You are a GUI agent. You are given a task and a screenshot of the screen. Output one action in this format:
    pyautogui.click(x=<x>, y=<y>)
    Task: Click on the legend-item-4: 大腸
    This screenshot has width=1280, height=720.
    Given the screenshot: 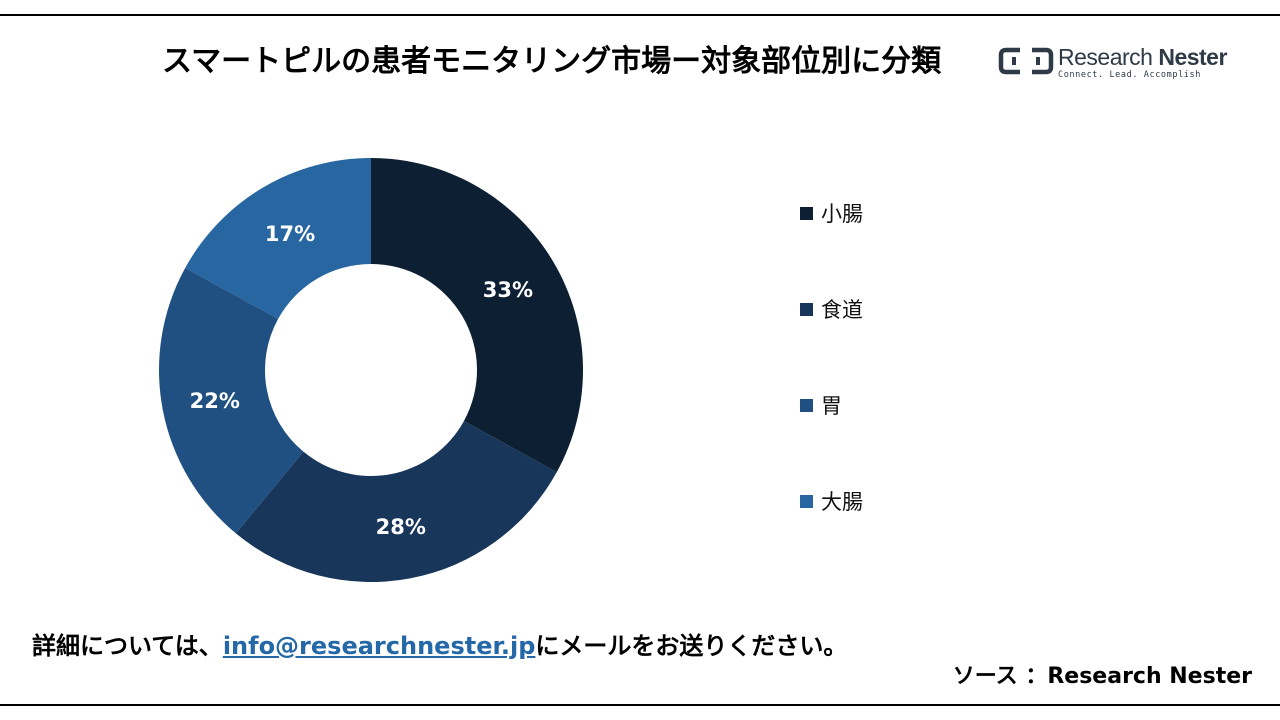 What is the action you would take?
    pyautogui.click(x=900, y=501)
    